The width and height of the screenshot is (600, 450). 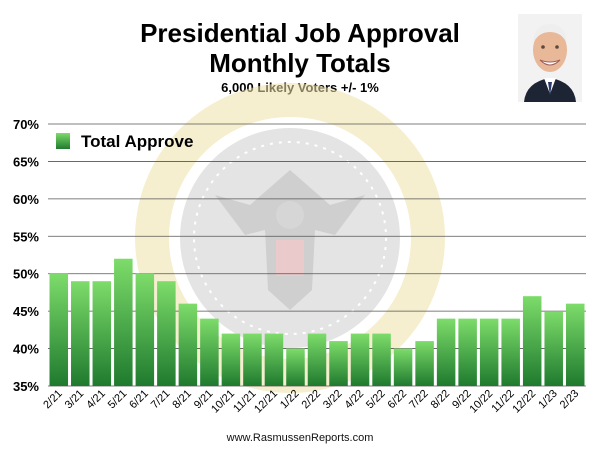 I want to click on x-tick-label: 10/21, so click(x=223, y=402).